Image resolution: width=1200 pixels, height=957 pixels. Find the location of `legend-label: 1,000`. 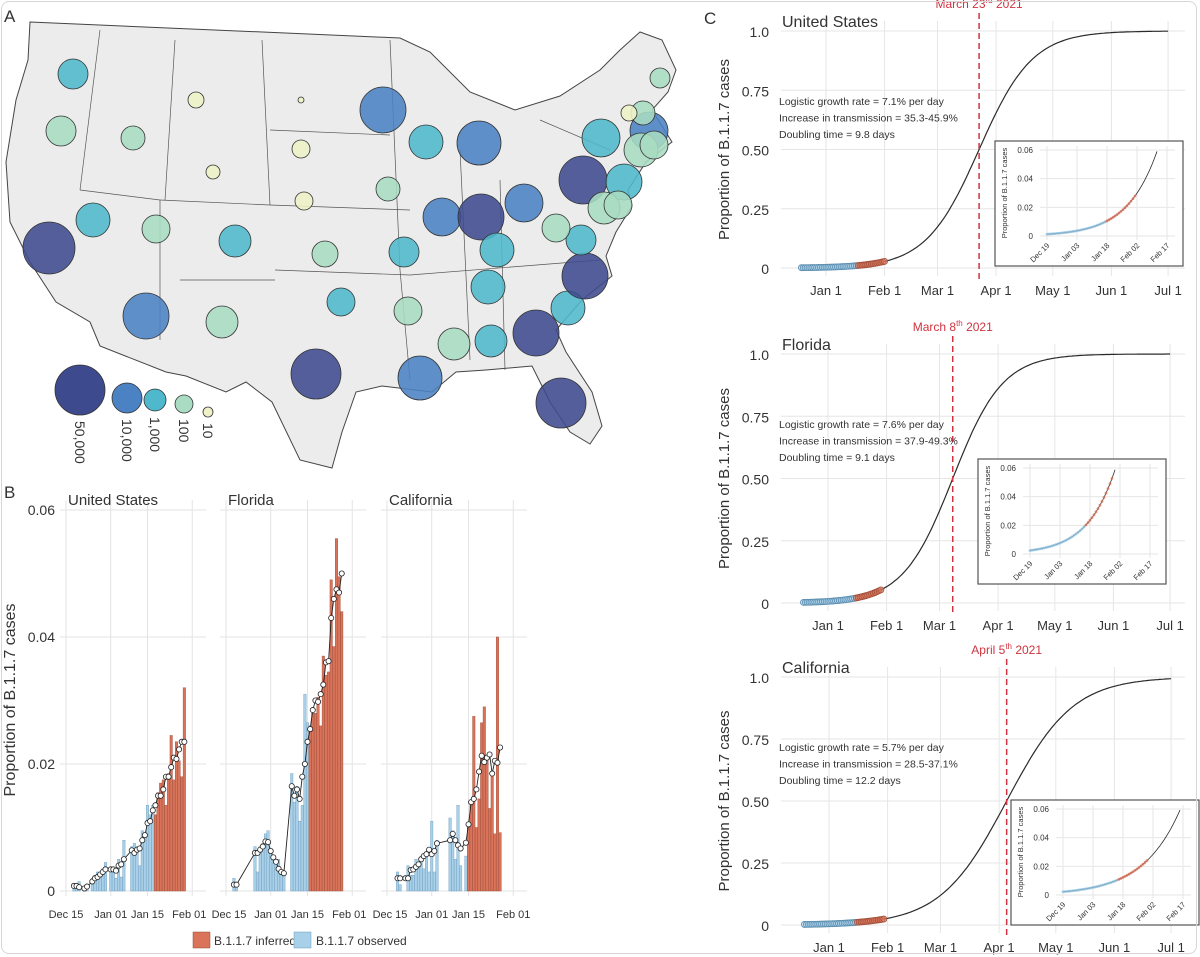

legend-label: 1,000 is located at coordinates (155, 434).